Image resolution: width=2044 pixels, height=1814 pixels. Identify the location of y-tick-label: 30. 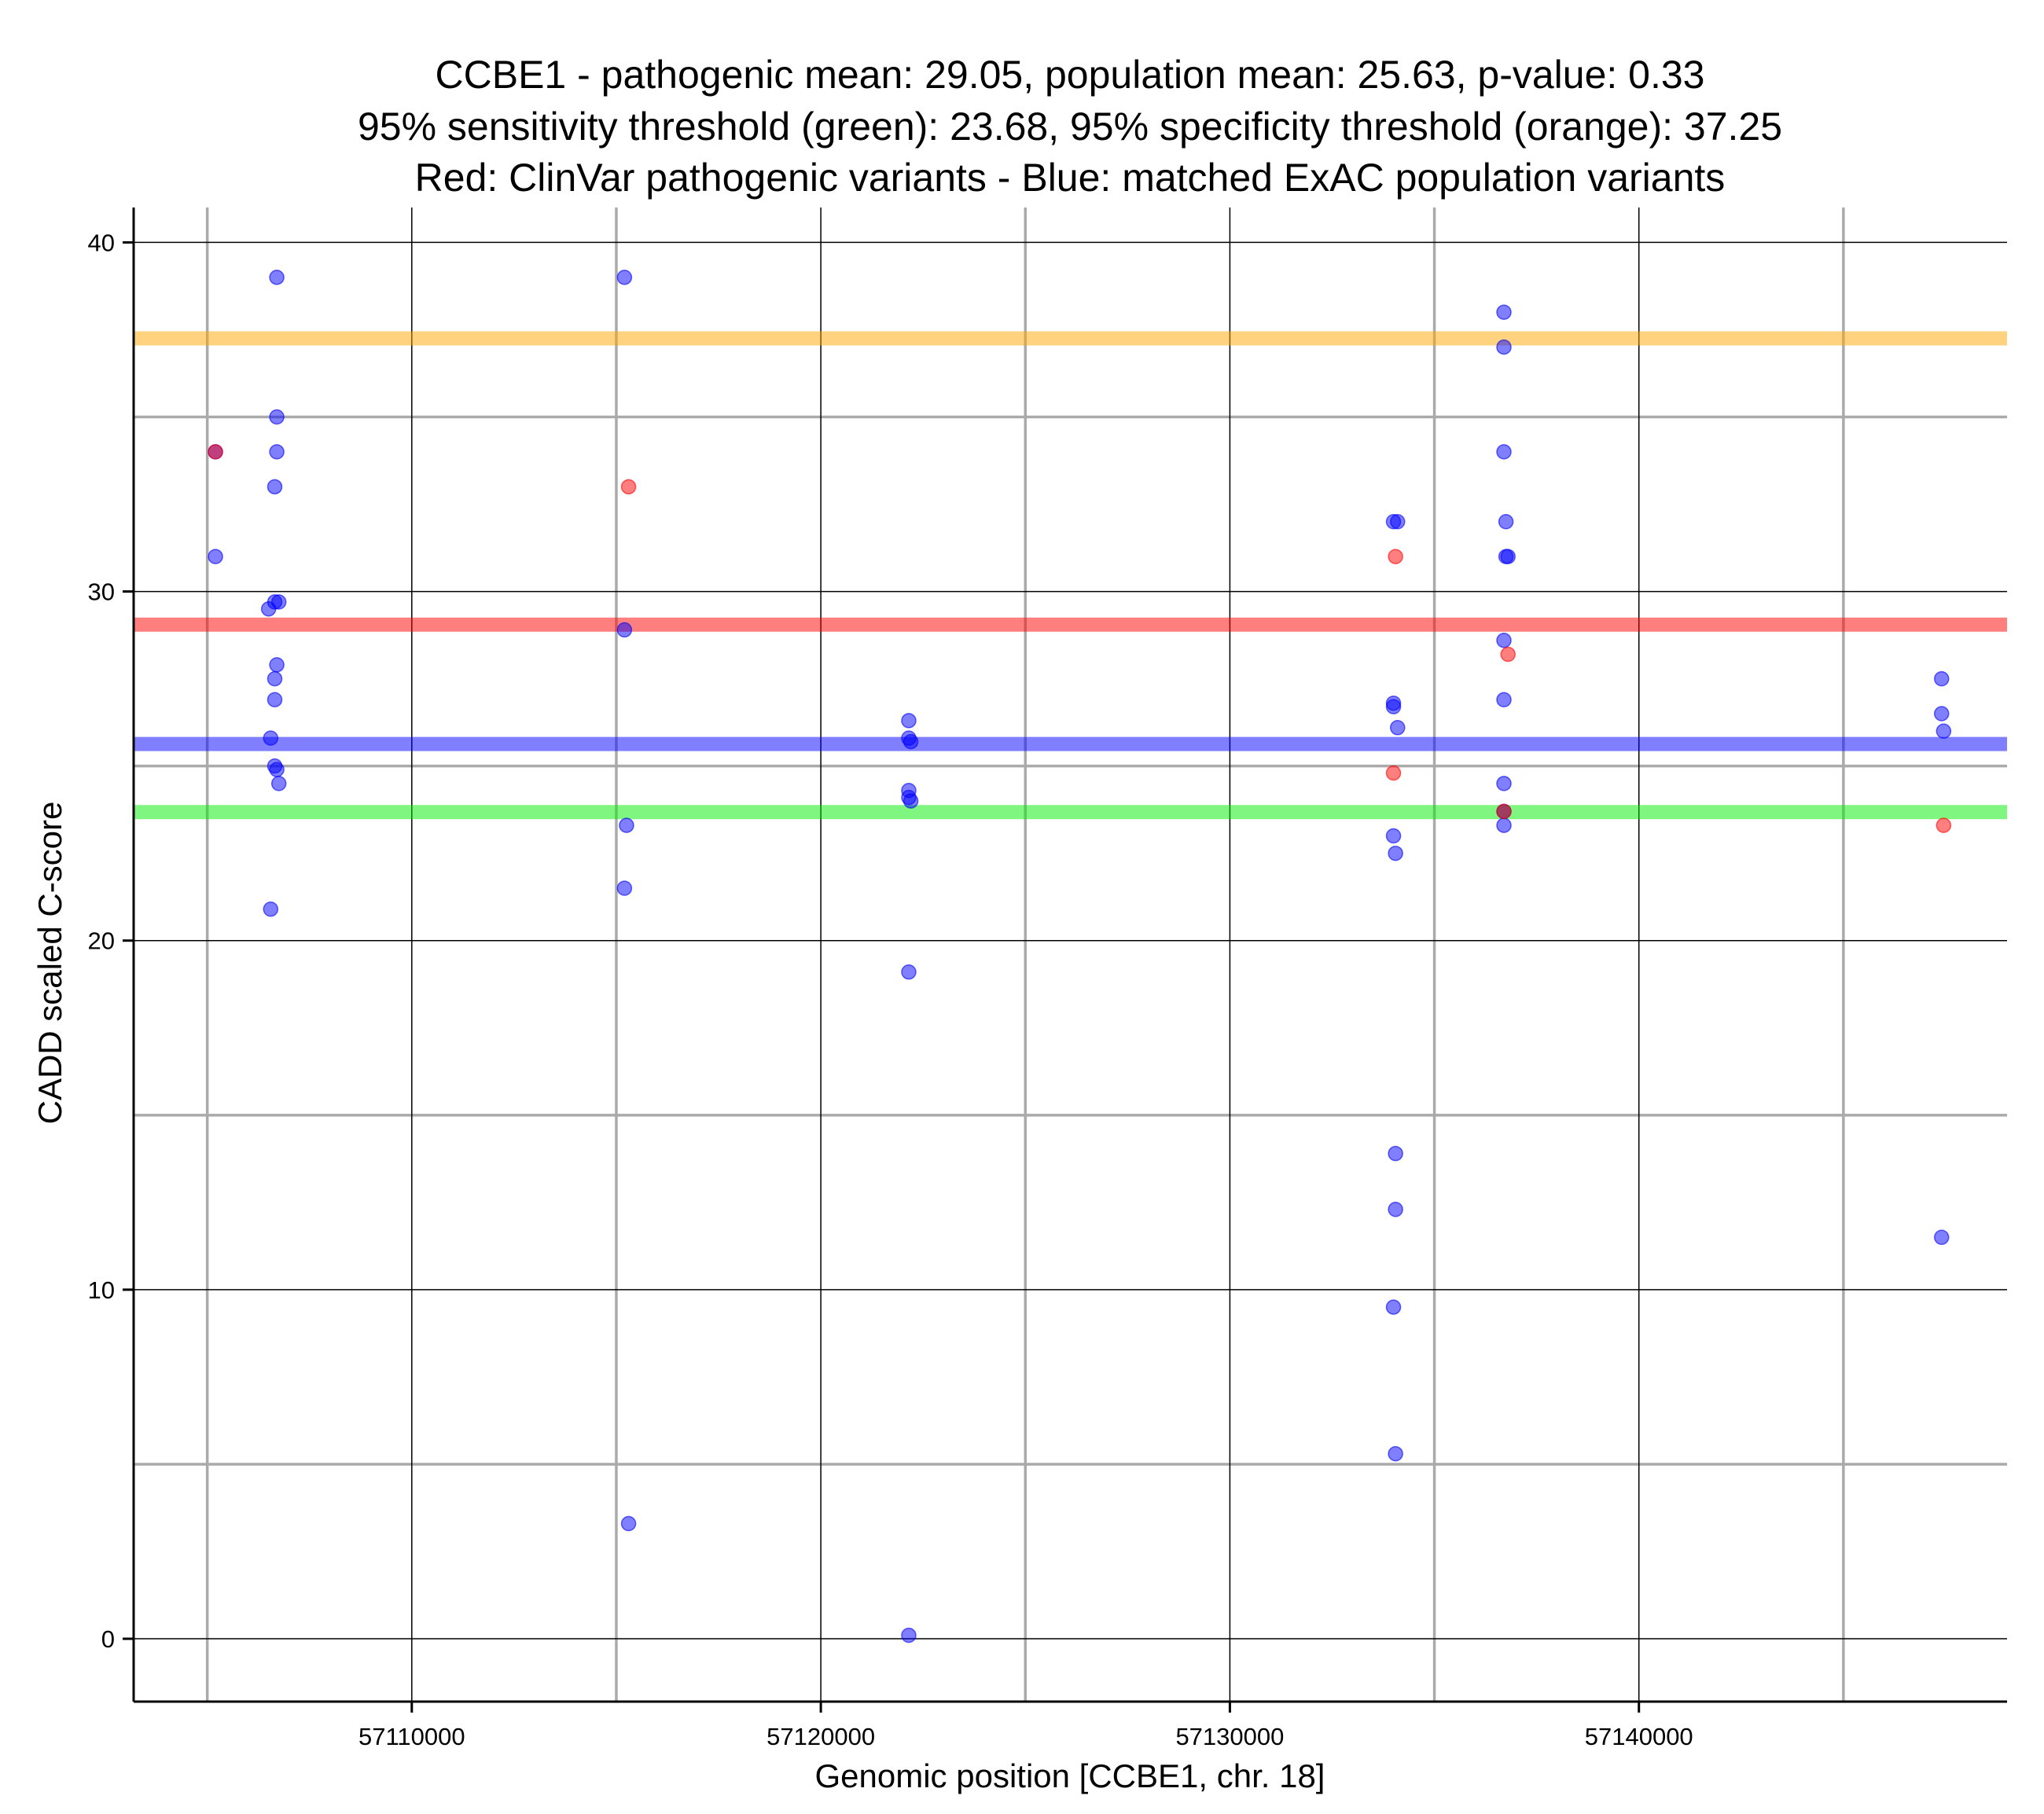
(101, 592).